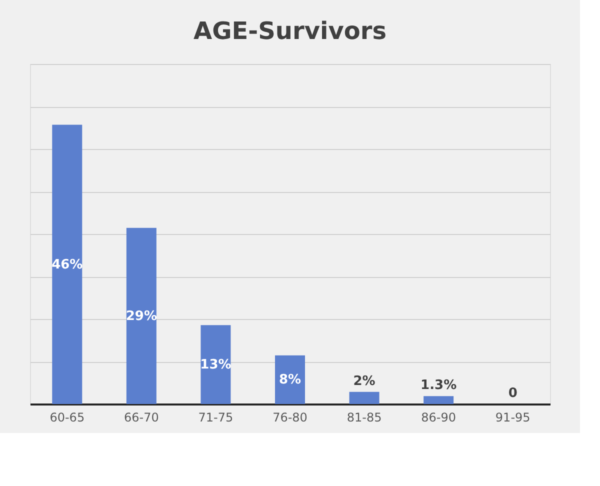 The width and height of the screenshot is (600, 486). What do you see at coordinates (438, 386) in the screenshot?
I see `data-label: 1.3%` at bounding box center [438, 386].